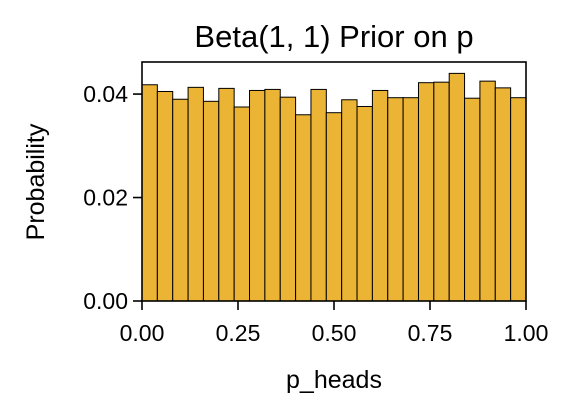 This screenshot has width=576, height=416. What do you see at coordinates (36, 181) in the screenshot?
I see `y-axis-label: Probability` at bounding box center [36, 181].